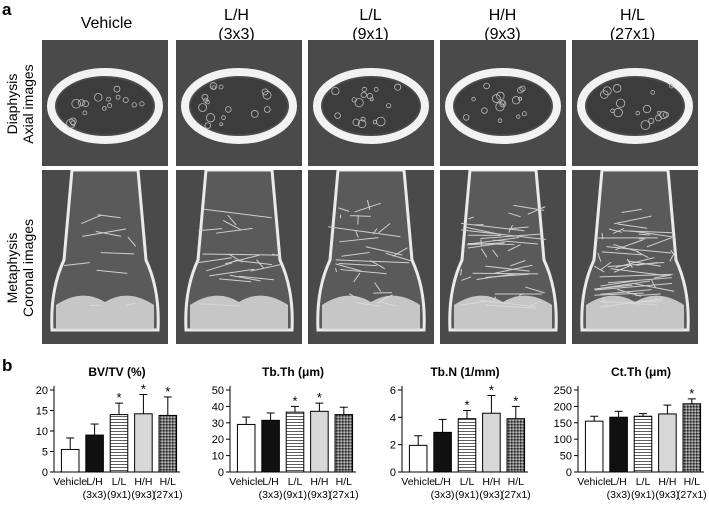 The width and height of the screenshot is (709, 519). Describe the element at coordinates (563, 424) in the screenshot. I see `y-tick-label: 150` at that location.